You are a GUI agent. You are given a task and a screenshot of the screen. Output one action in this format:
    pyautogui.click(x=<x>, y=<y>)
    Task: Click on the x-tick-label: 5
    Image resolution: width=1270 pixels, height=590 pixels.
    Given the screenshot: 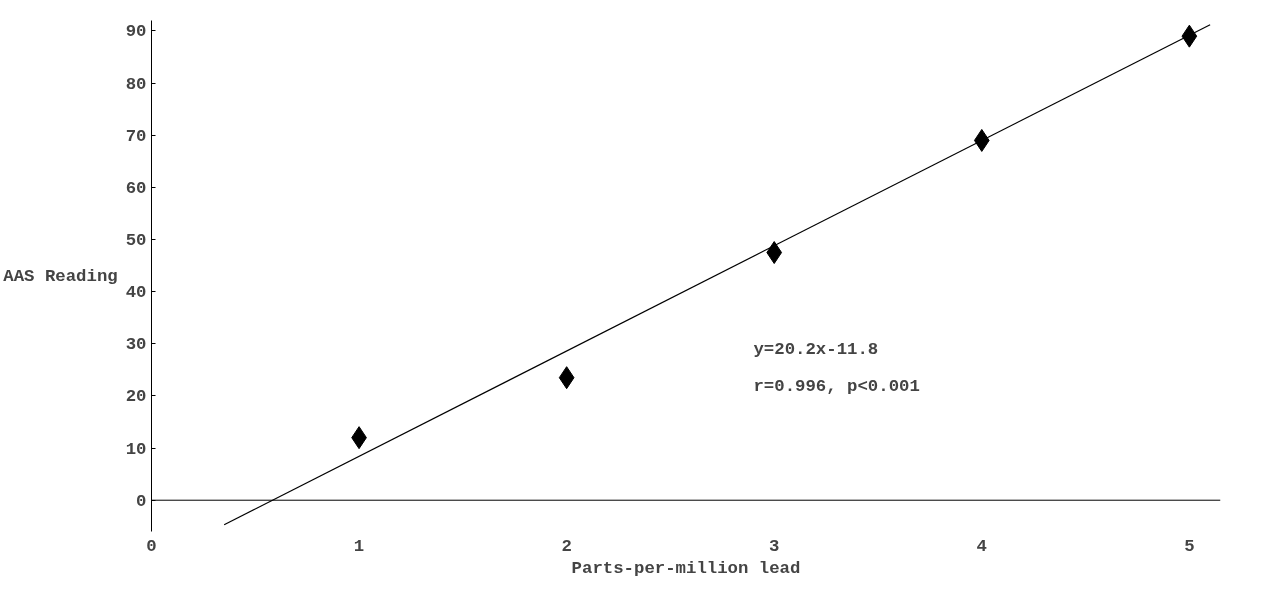 What is the action you would take?
    pyautogui.click(x=1189, y=546)
    